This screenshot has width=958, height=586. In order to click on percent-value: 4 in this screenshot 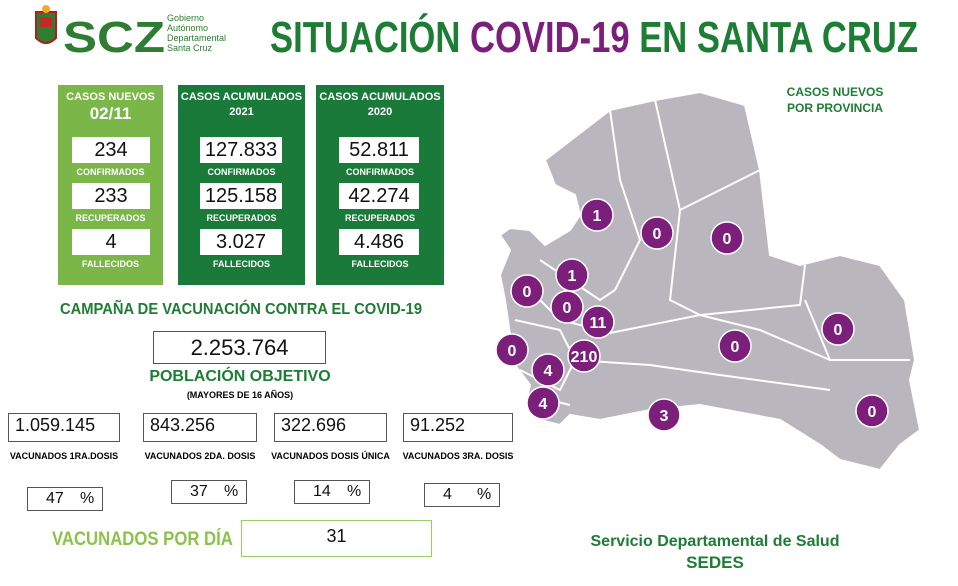, I will do `click(447, 494)`.